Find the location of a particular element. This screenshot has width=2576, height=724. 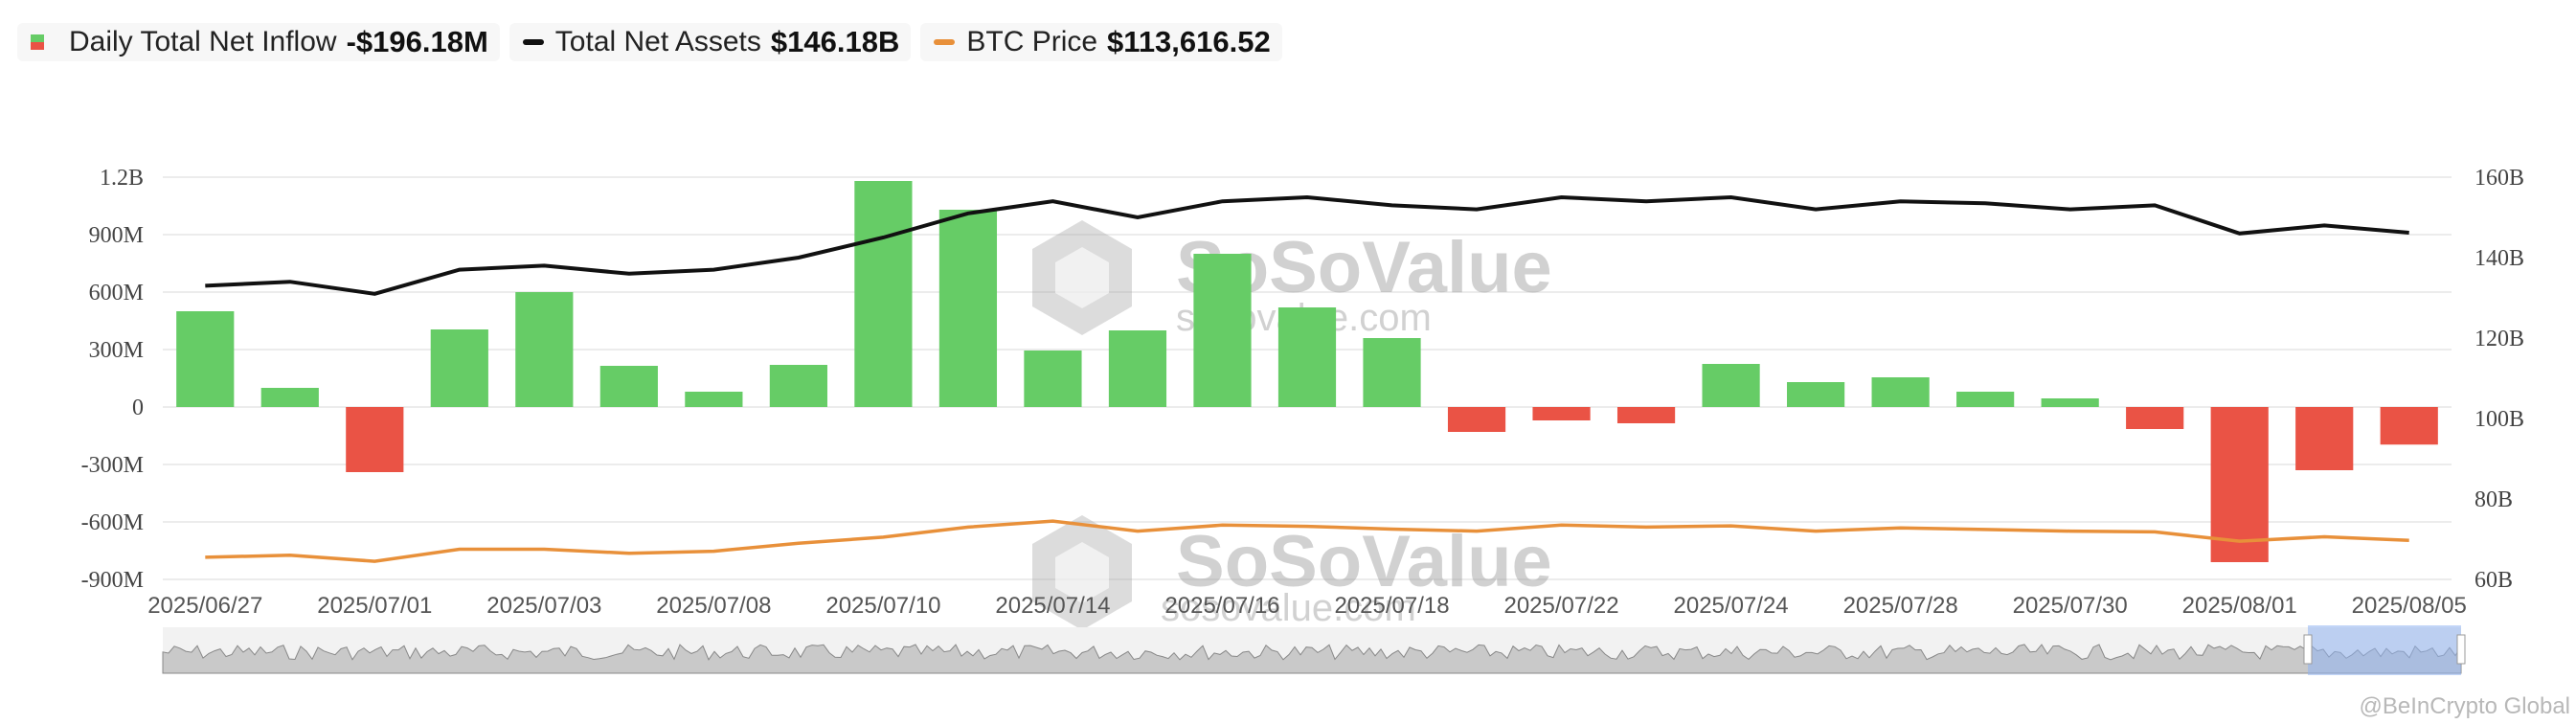

y-left-tick-label: 0 is located at coordinates (138, 408).